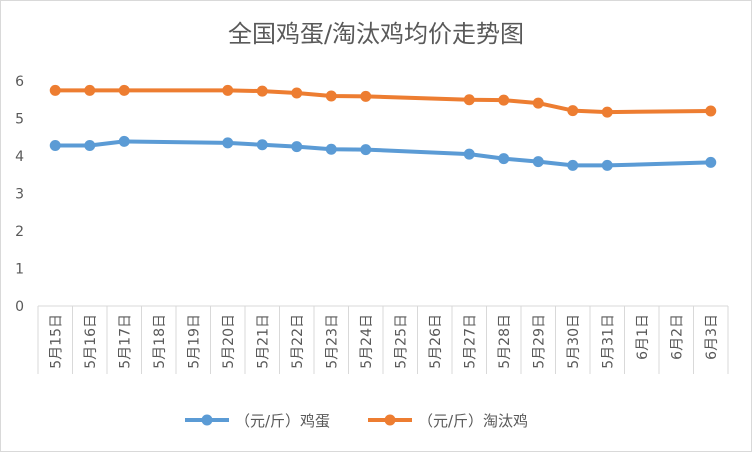 This screenshot has height=452, width=752. Describe the element at coordinates (643, 337) in the screenshot. I see `x-tick-label: 6月1日` at that location.